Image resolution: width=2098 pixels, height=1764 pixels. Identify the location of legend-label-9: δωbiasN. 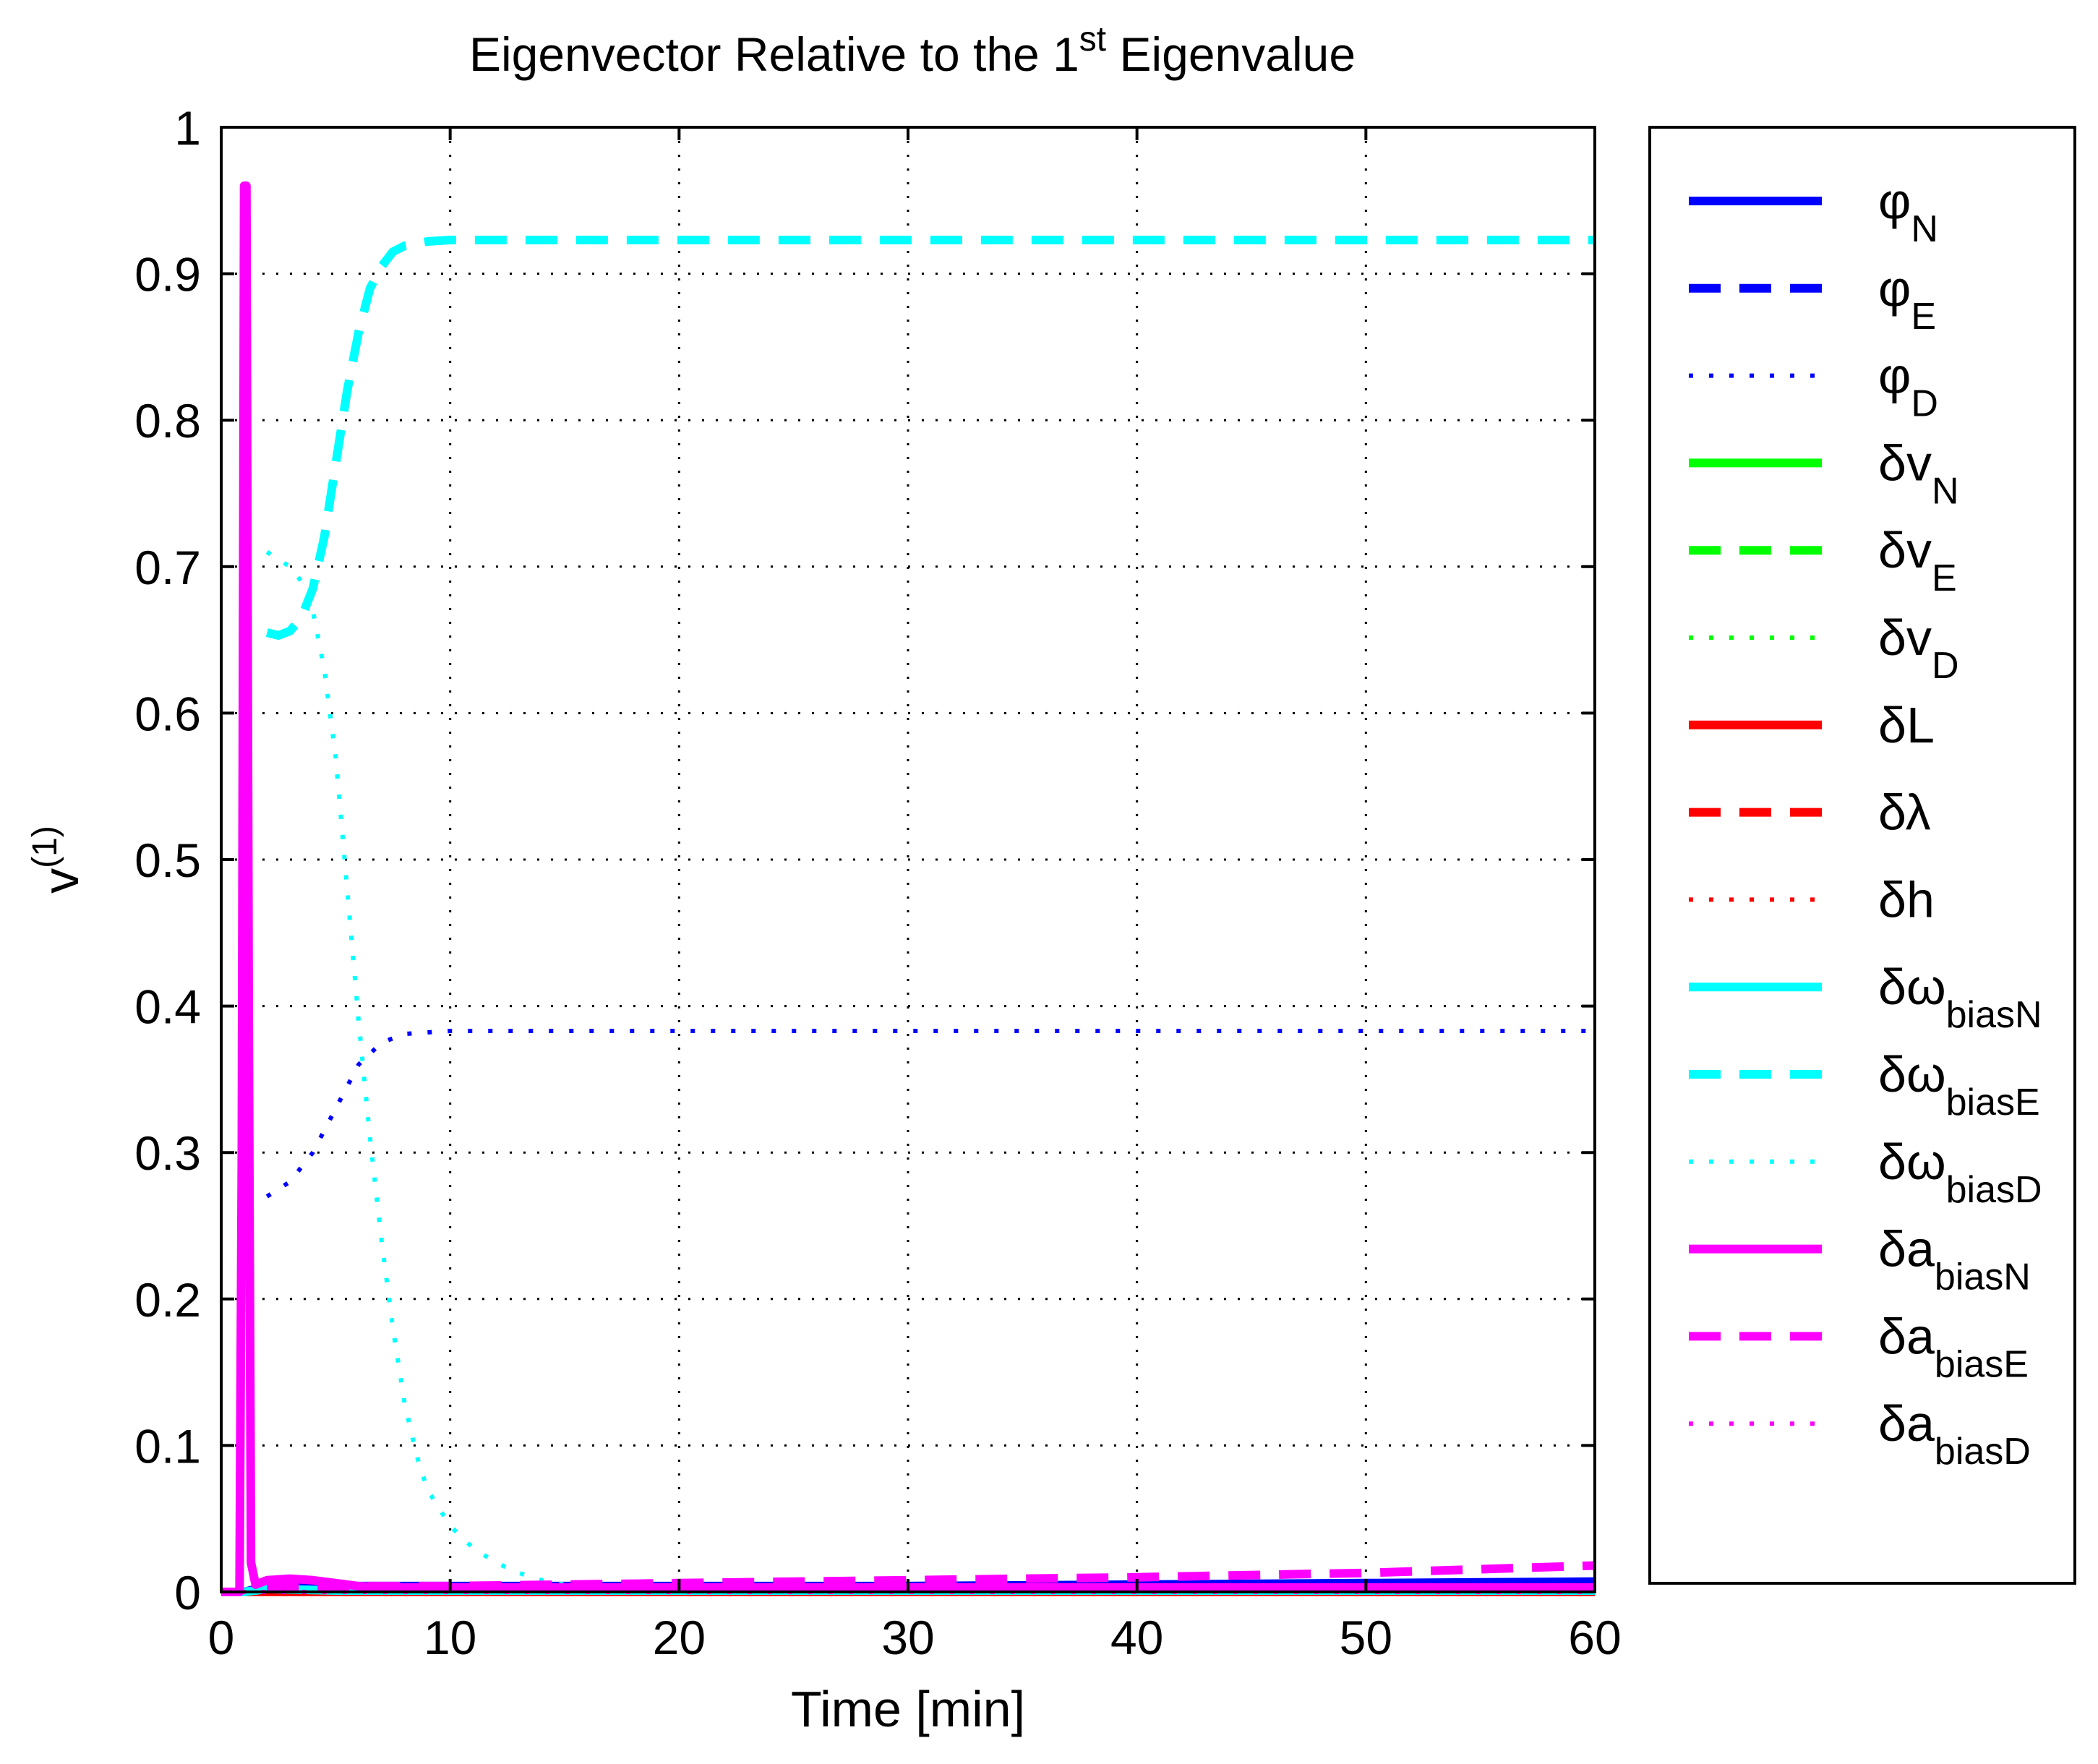
(1960, 997).